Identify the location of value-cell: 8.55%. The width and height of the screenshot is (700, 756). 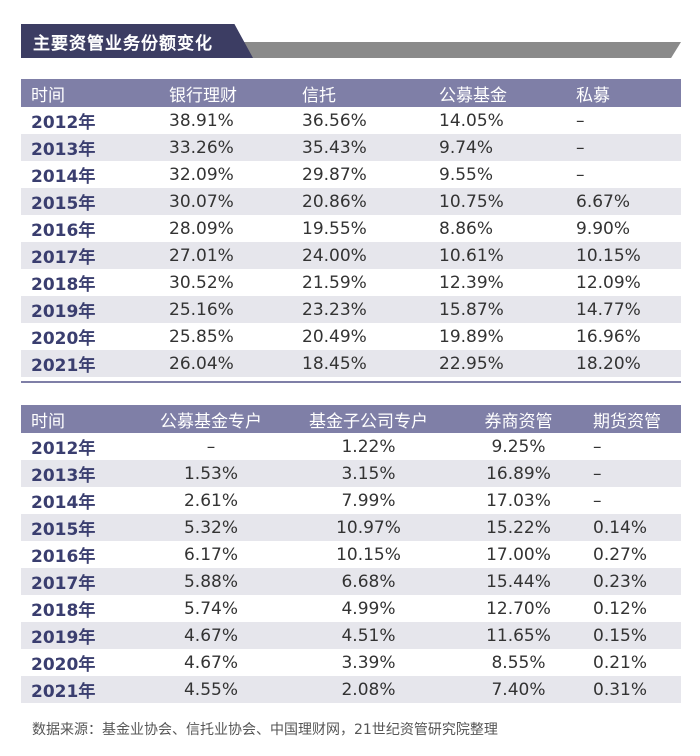
(518, 662).